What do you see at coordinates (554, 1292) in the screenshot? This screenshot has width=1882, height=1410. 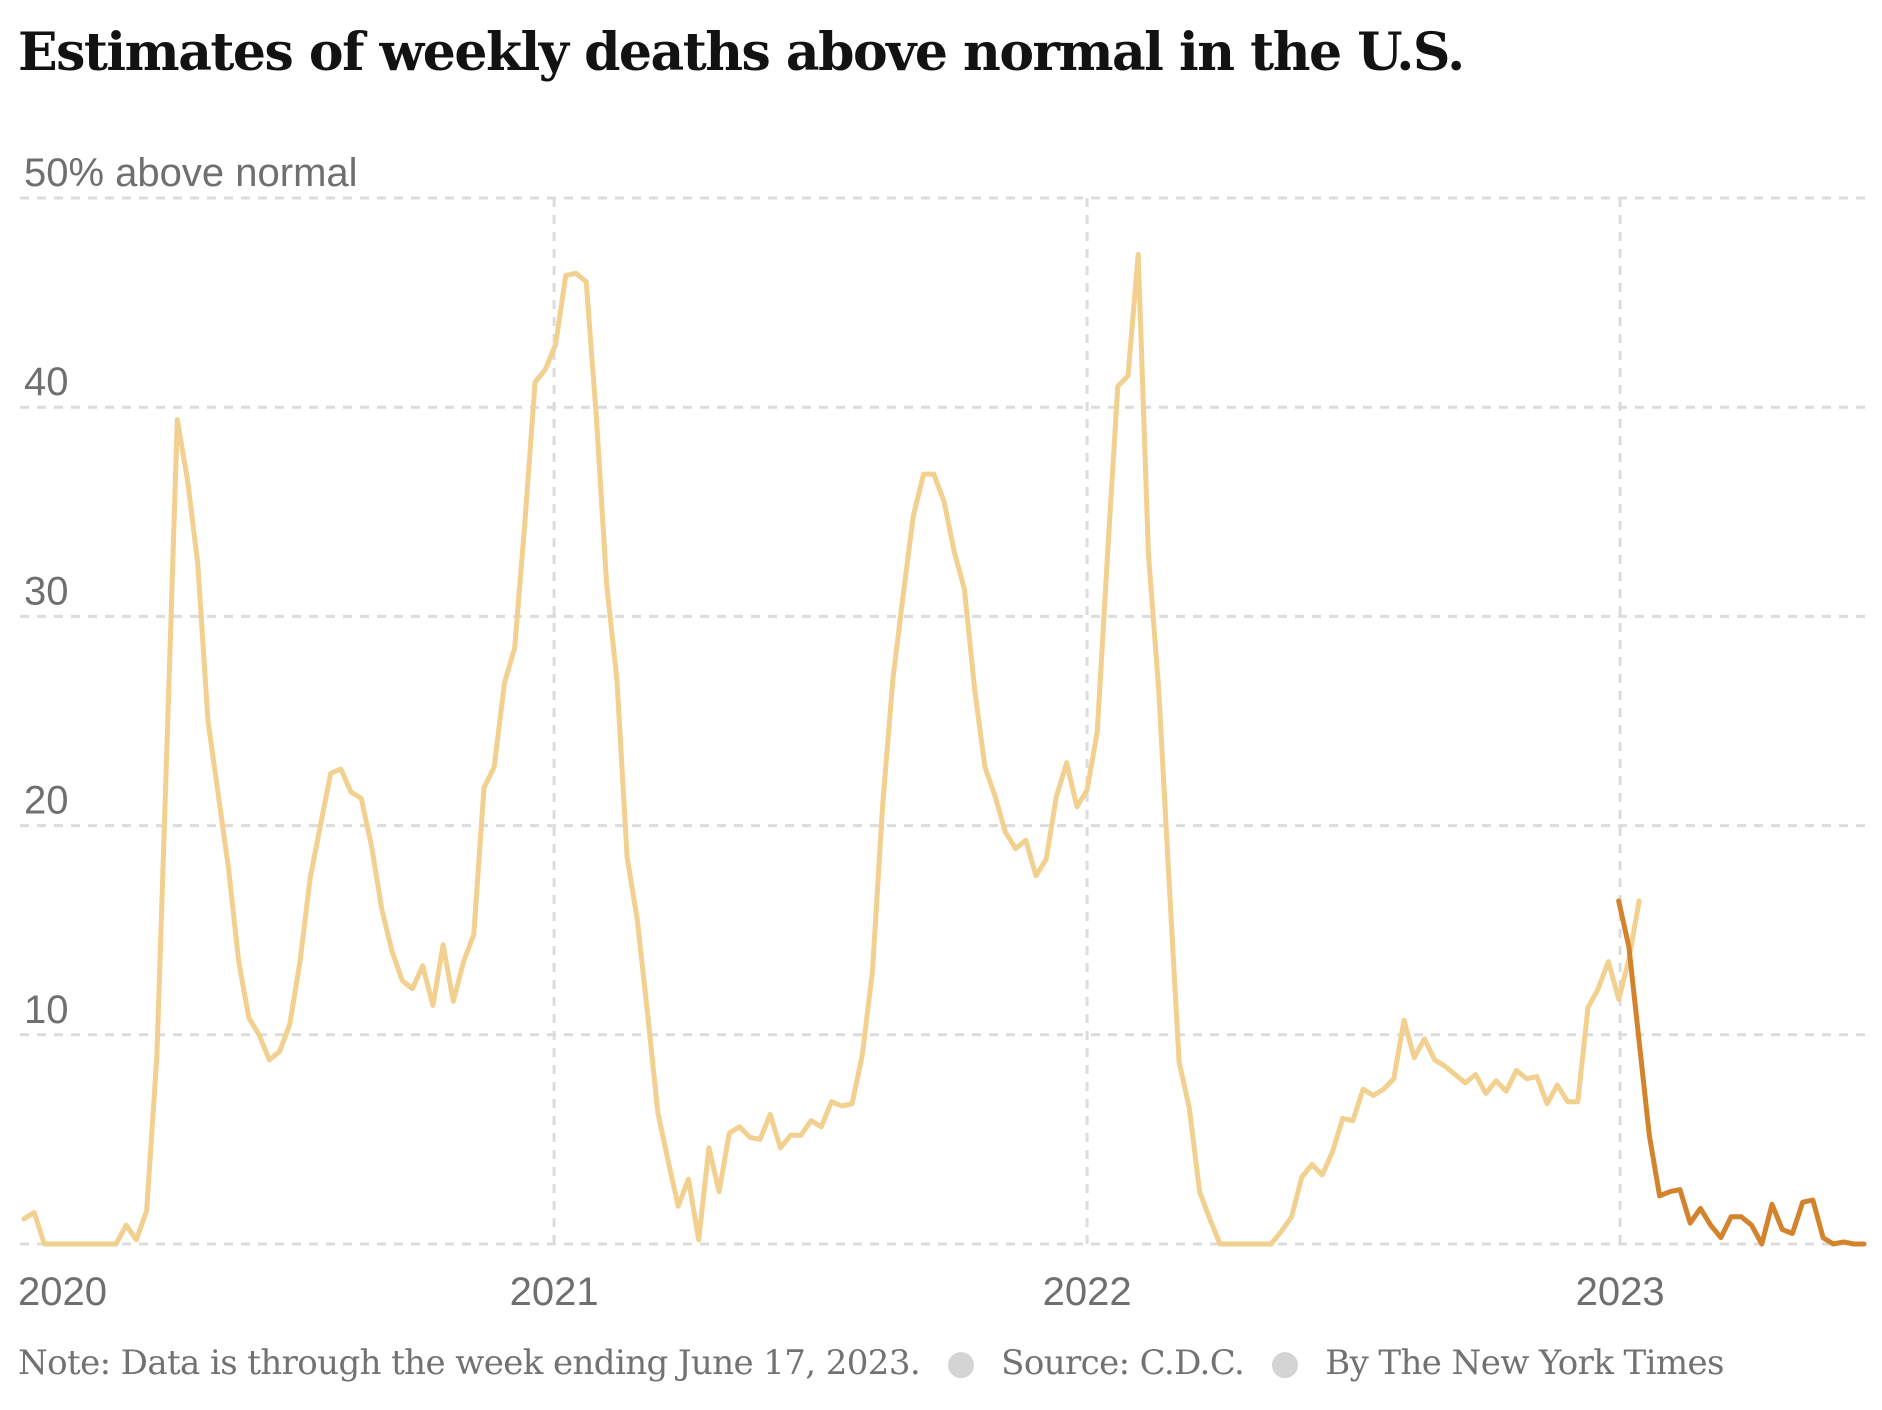 I see `x-tick-label: 2021` at bounding box center [554, 1292].